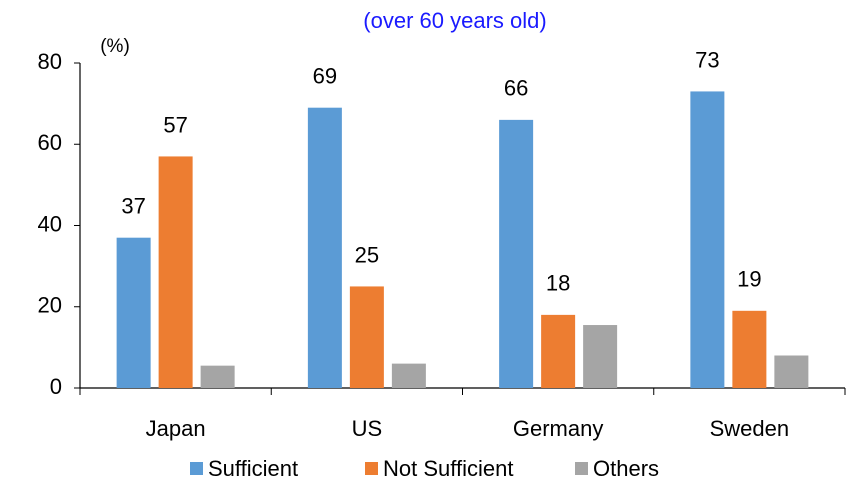 The width and height of the screenshot is (852, 487). What do you see at coordinates (133, 206) in the screenshot?
I see `data-label: 37` at bounding box center [133, 206].